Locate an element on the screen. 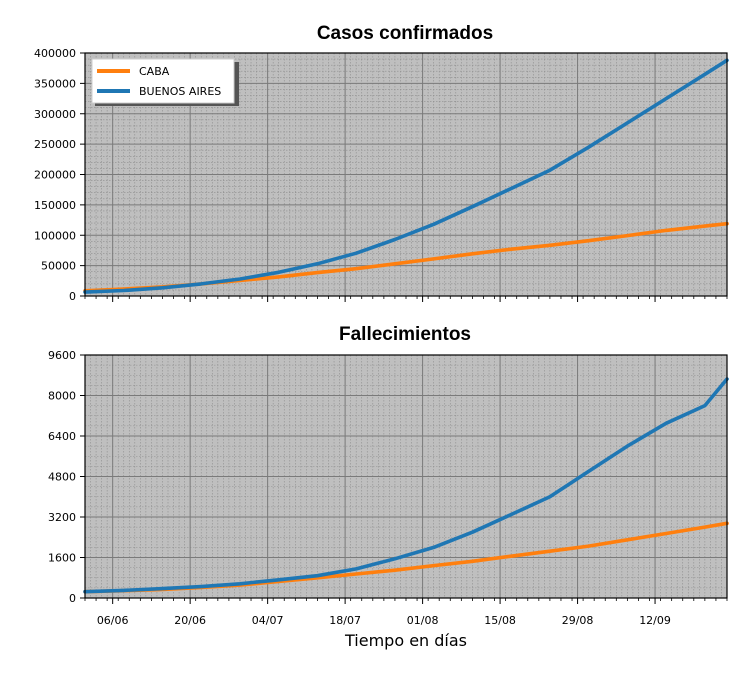  x-tick-label: 20/06 is located at coordinates (190, 620).